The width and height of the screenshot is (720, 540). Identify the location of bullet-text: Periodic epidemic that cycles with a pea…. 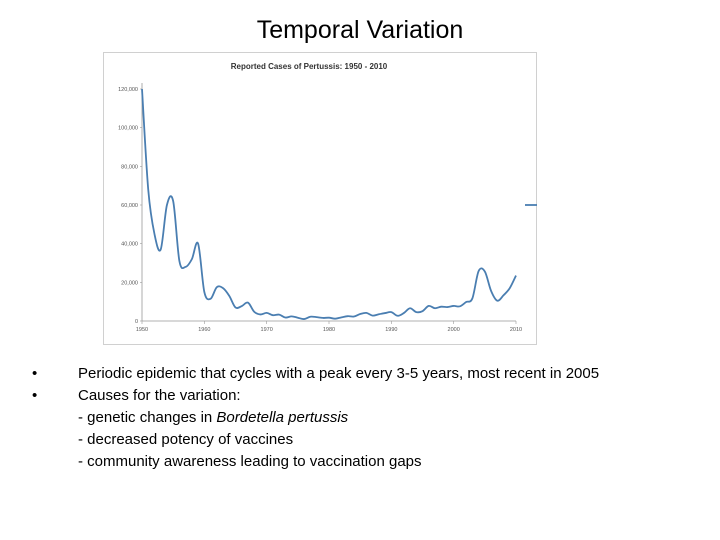
(339, 373).